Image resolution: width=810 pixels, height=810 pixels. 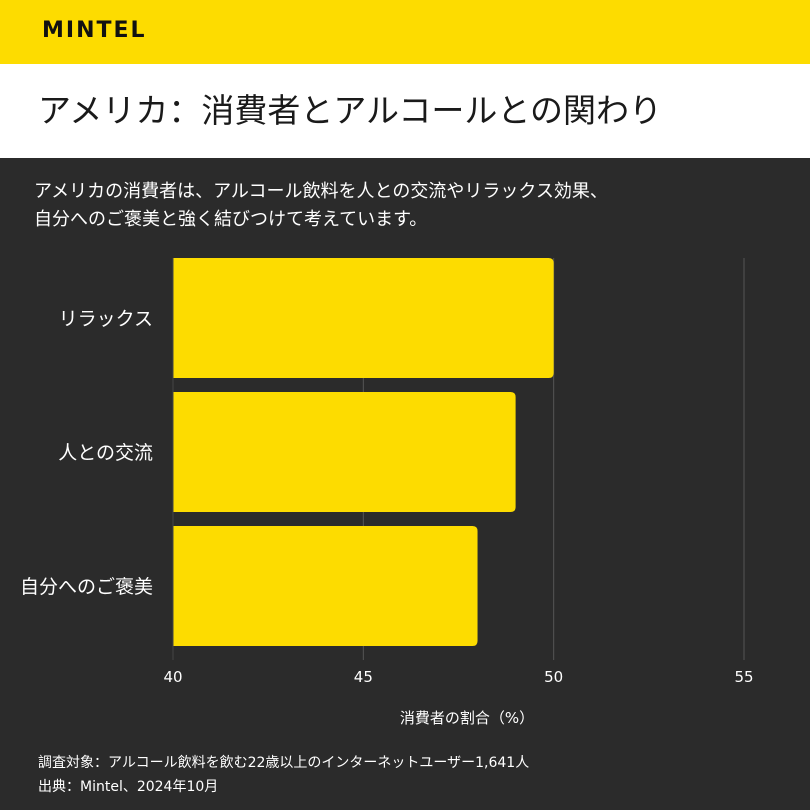 What do you see at coordinates (94, 30) in the screenshot?
I see `mintel-logo: MINTEL` at bounding box center [94, 30].